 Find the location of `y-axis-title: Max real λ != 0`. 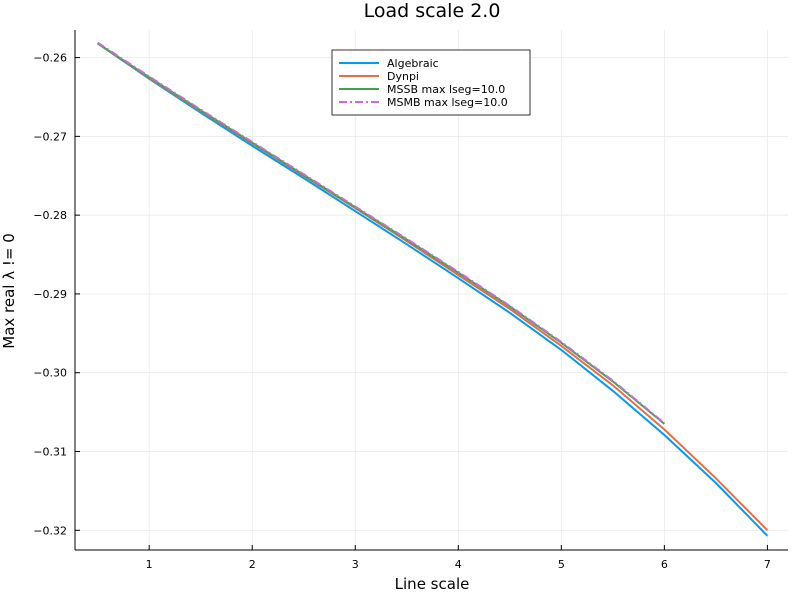

y-axis-title: Max real λ != 0 is located at coordinates (9, 291).